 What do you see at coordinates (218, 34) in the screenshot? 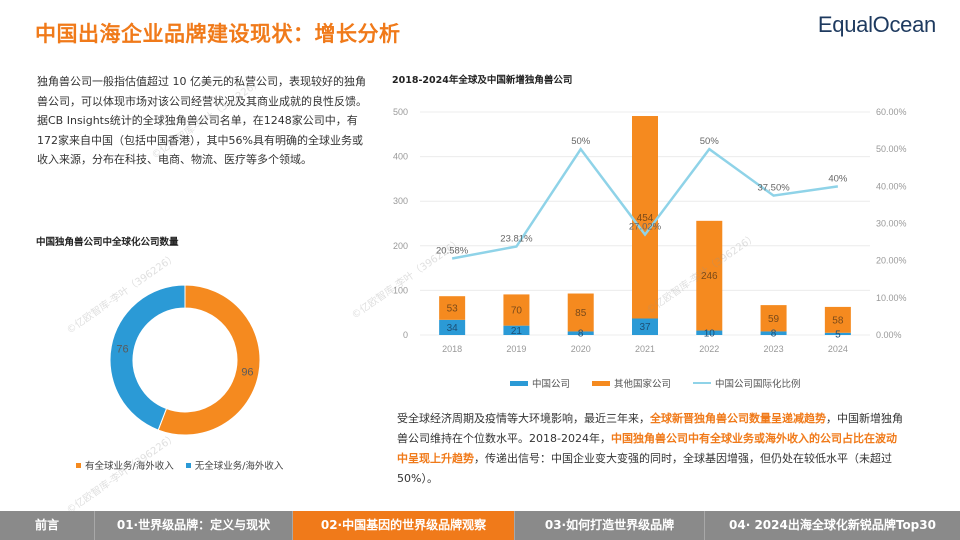
I see `page-title: 中国出海企业品牌建设现状：增长分析` at bounding box center [218, 34].